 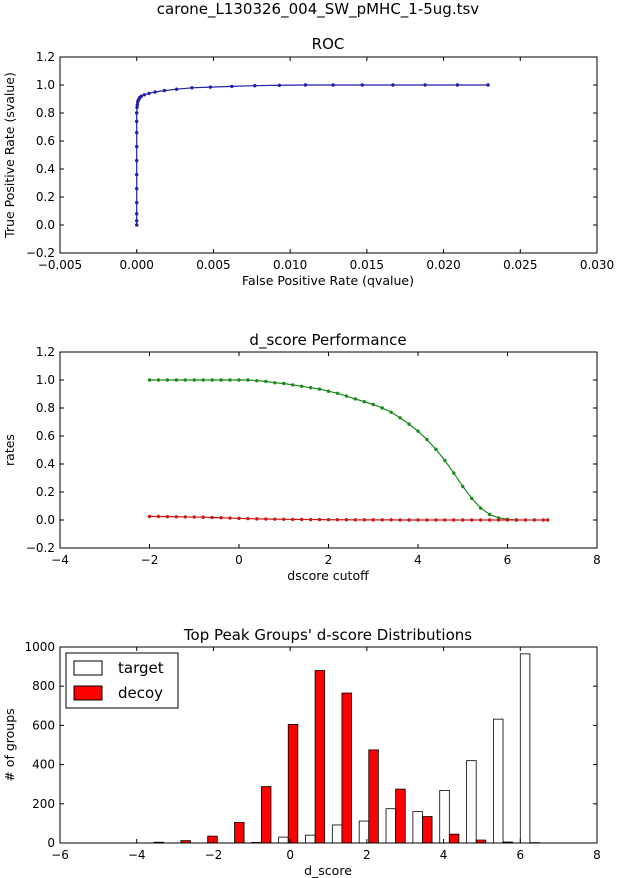 I want to click on performance-xtick-label: 8, so click(x=597, y=560).